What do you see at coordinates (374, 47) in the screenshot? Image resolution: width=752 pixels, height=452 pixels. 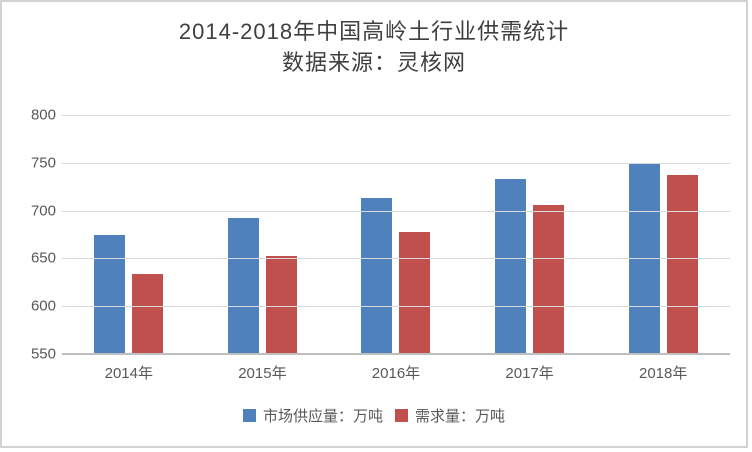 I see `title-block: 2014-2018年中国高岭土行业供需统计 数据来源：灵核网` at bounding box center [374, 47].